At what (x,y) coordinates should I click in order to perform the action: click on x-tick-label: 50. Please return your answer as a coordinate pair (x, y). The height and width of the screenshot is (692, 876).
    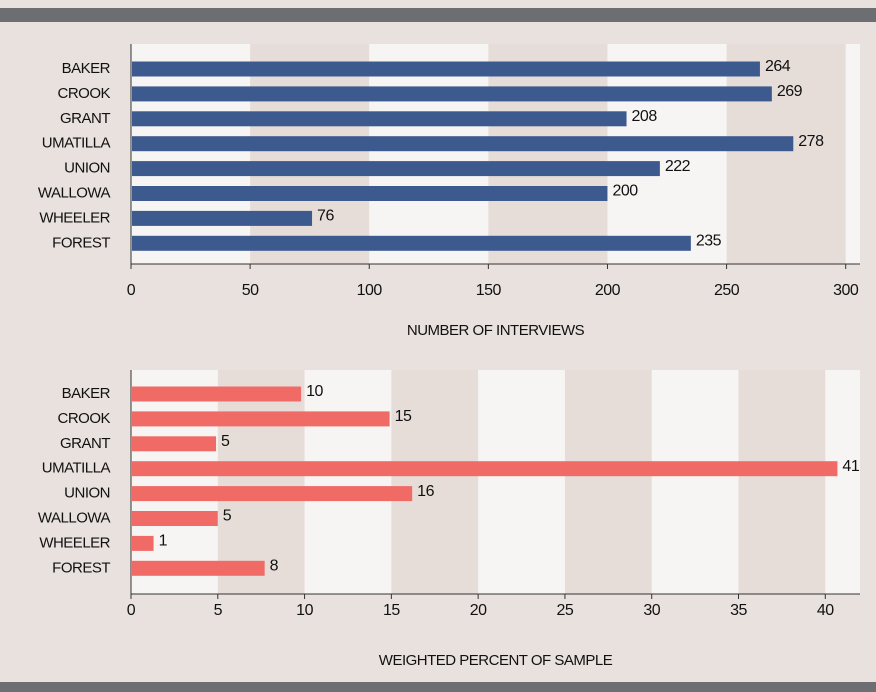
    Looking at the image, I should click on (250, 290).